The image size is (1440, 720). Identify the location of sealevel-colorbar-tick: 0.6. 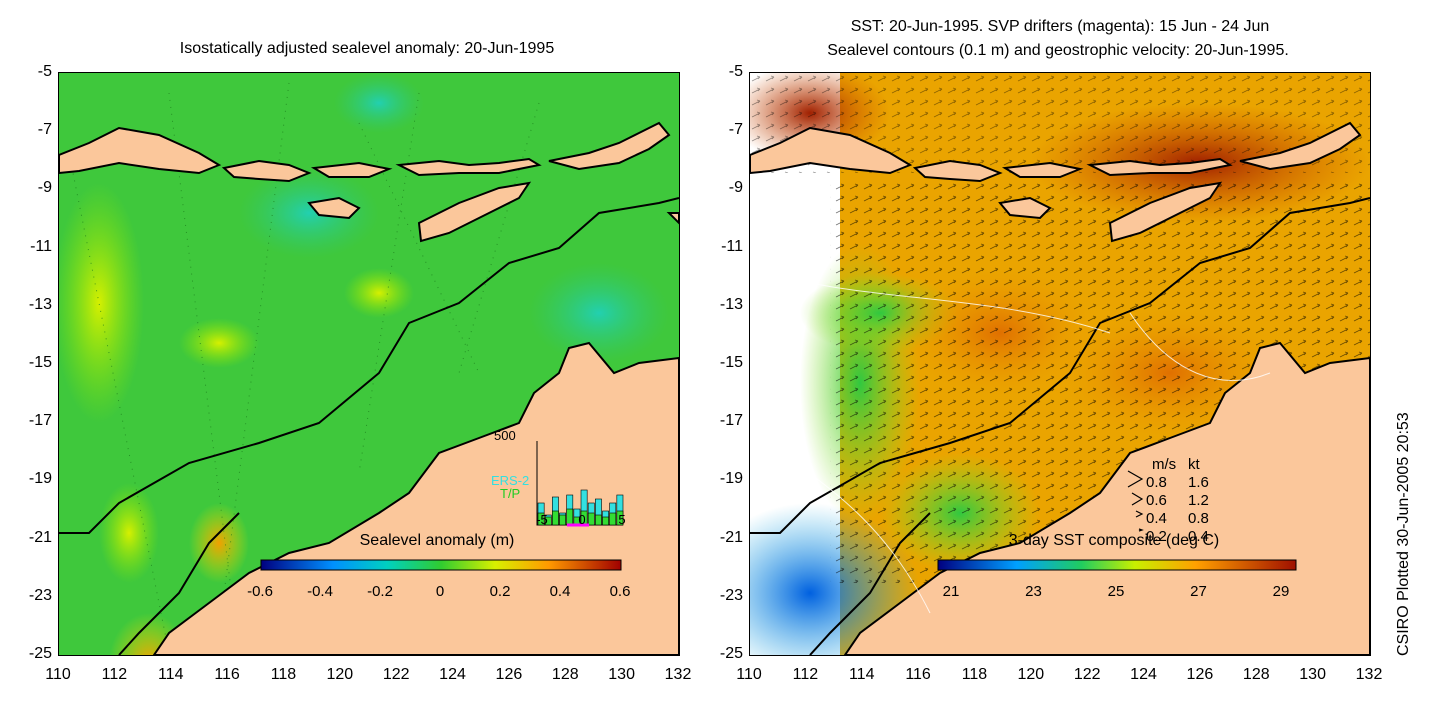
(620, 591).